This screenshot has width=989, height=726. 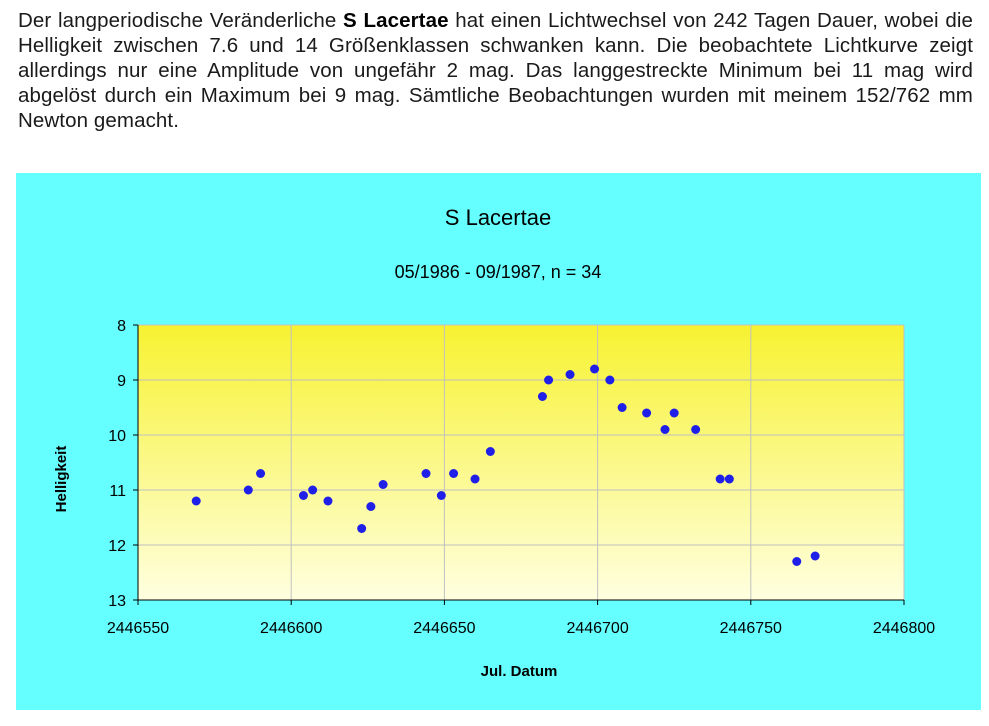 What do you see at coordinates (396, 20) in the screenshot?
I see `star-name: S Lacertae` at bounding box center [396, 20].